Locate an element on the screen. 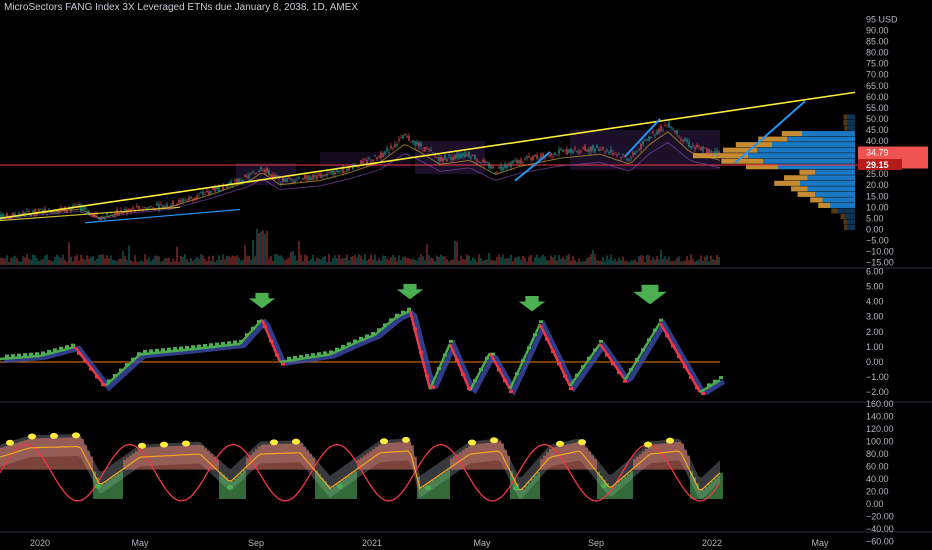 The width and height of the screenshot is (932, 550). osc1-tick-label: −2.00 is located at coordinates (877, 392).